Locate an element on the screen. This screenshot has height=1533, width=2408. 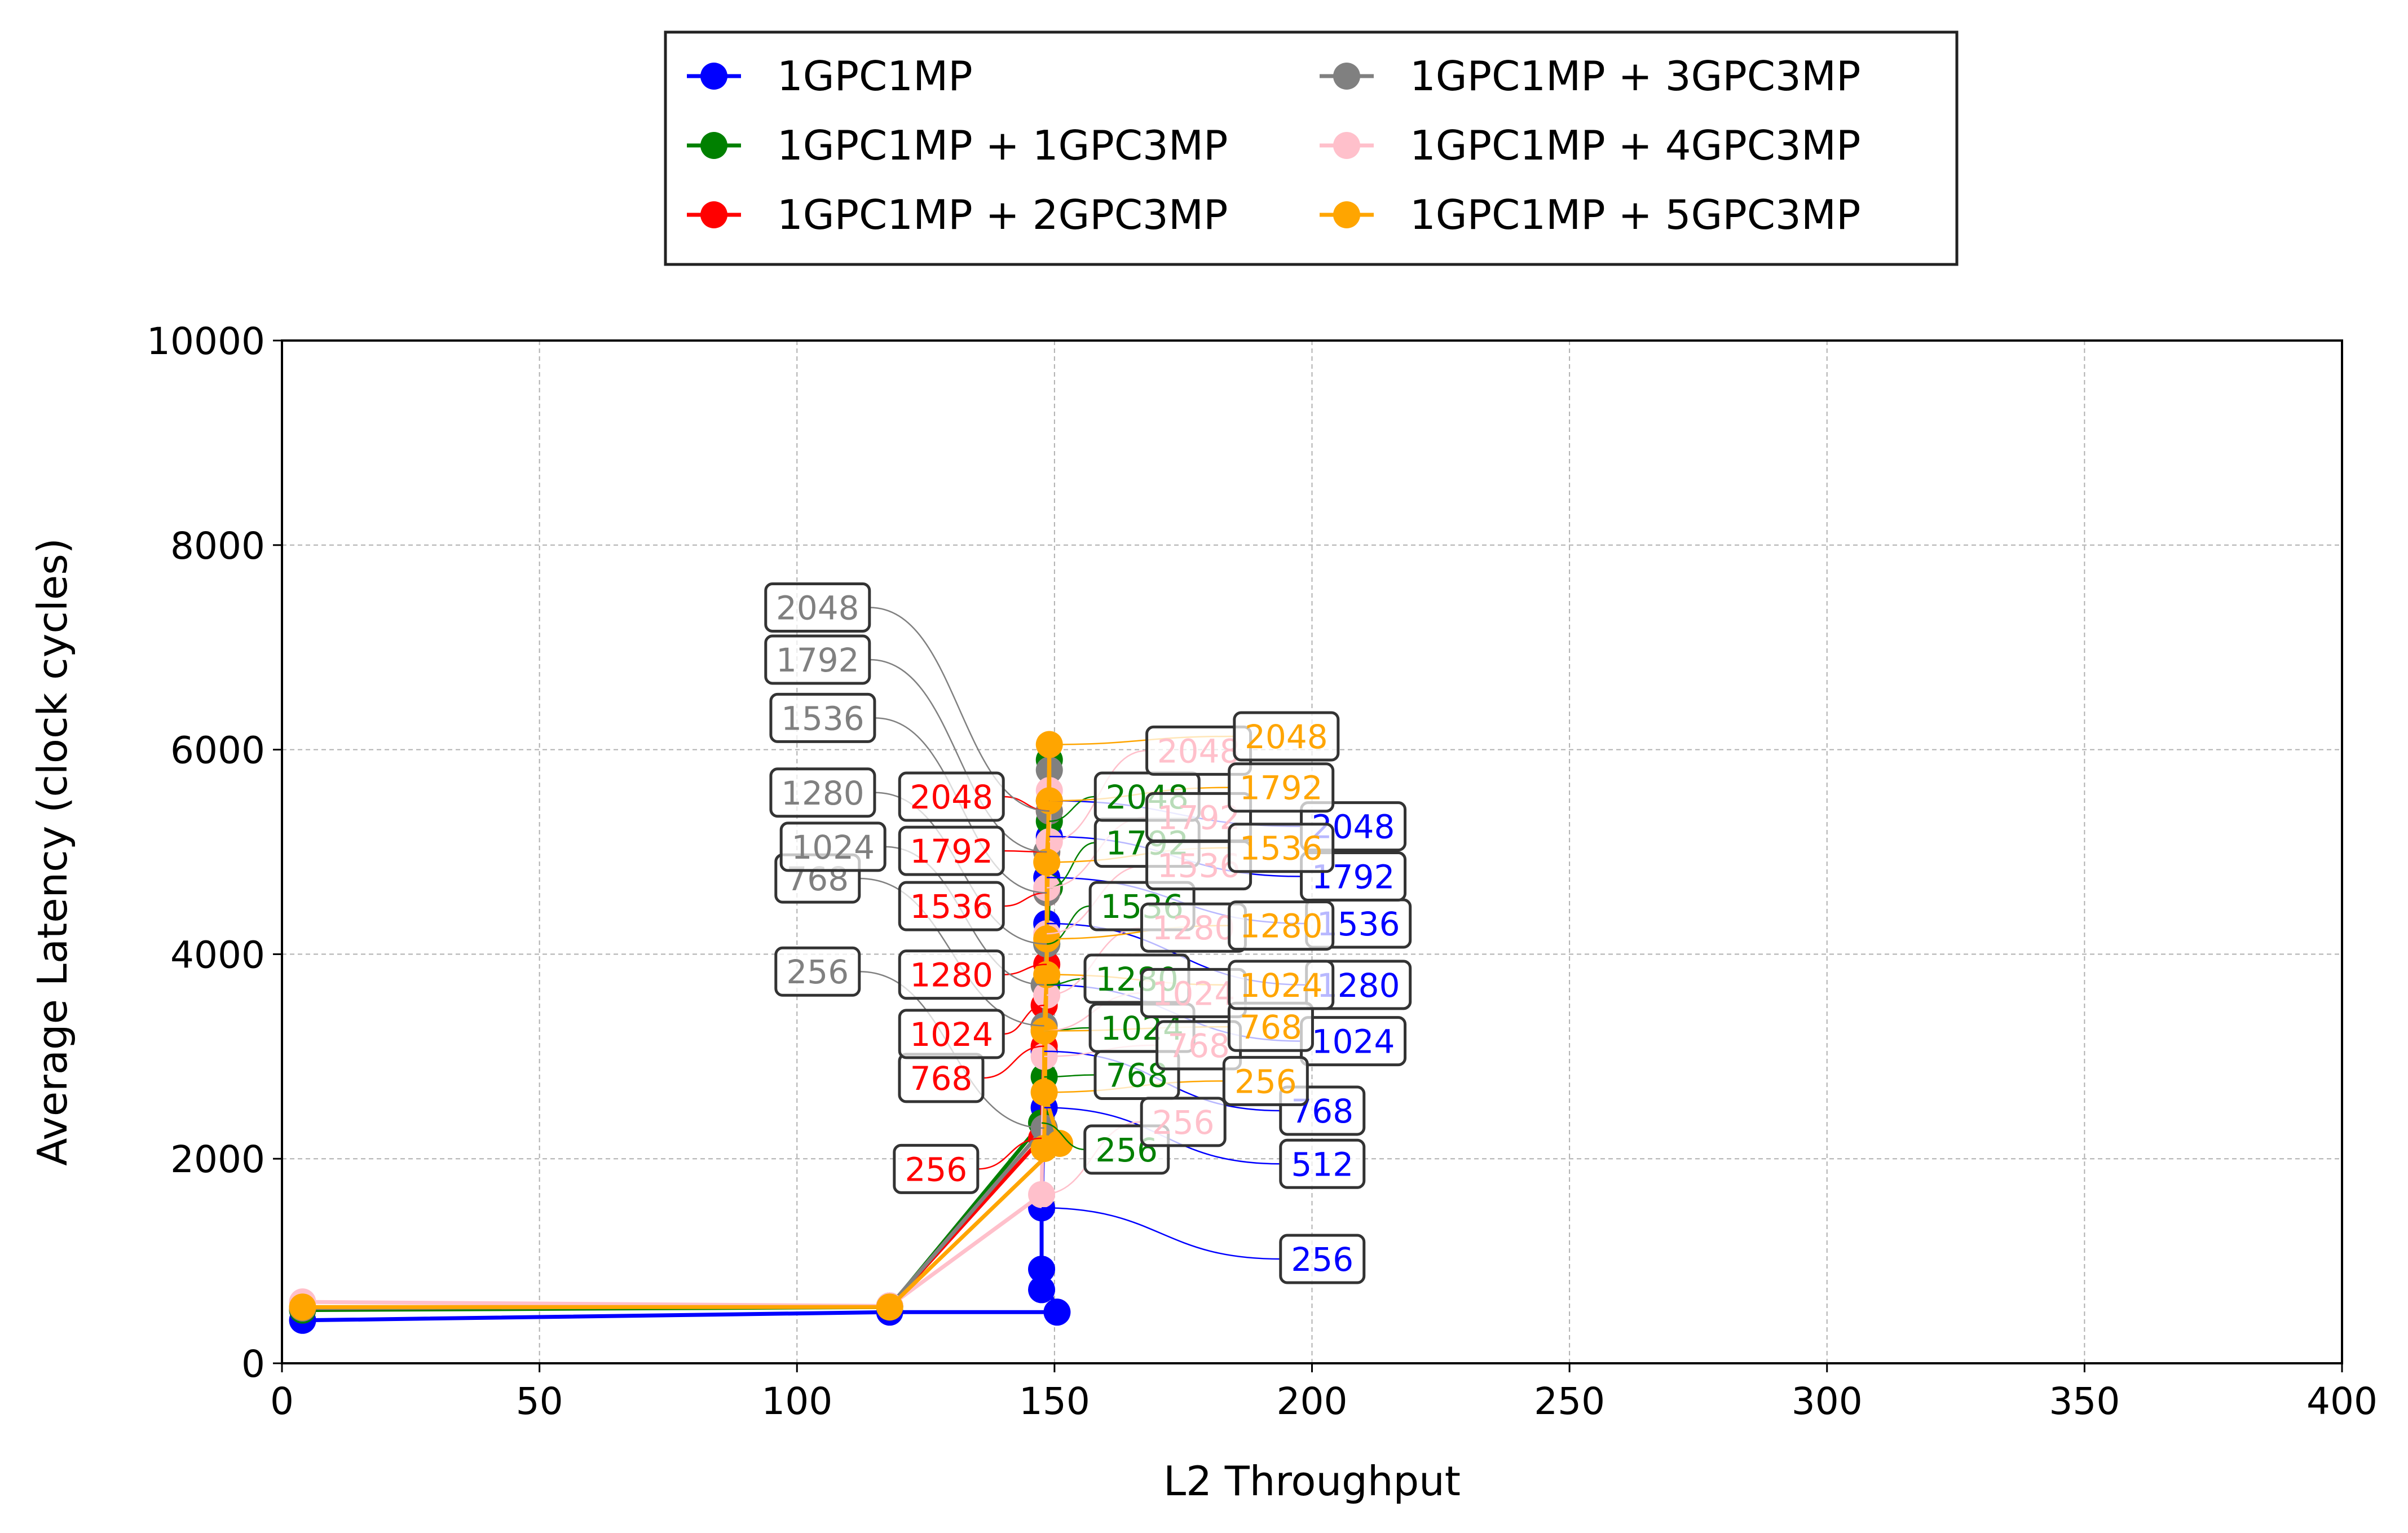
x-tick-label: 0 is located at coordinates (282, 1401).